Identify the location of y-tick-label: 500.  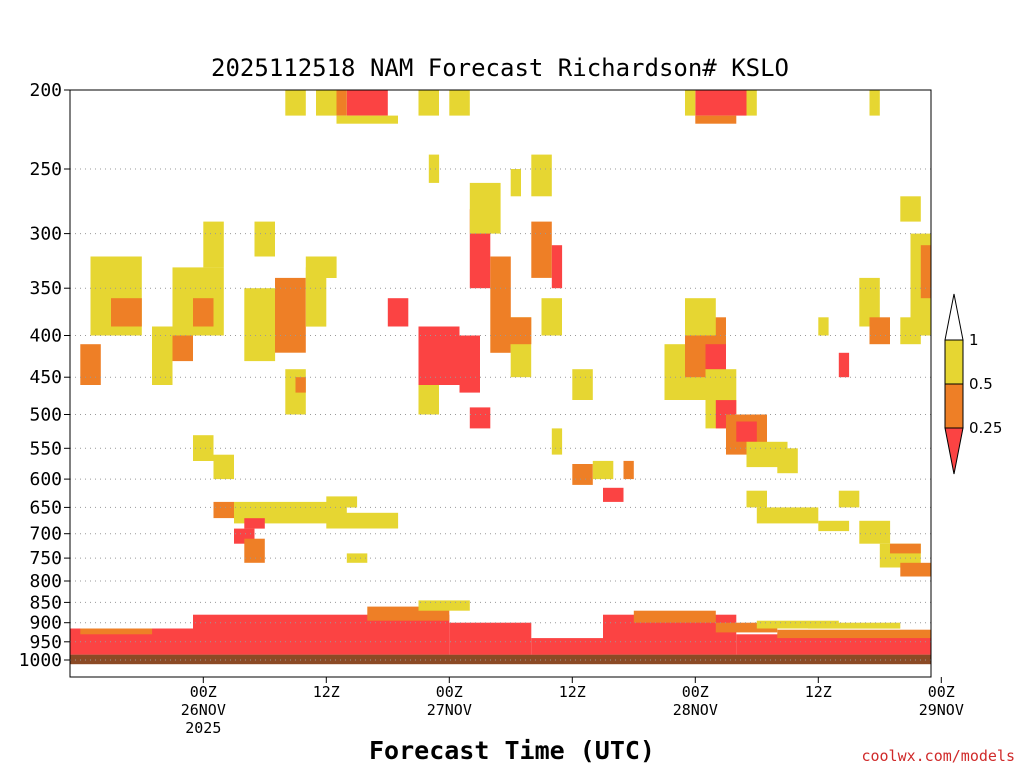
(45, 415).